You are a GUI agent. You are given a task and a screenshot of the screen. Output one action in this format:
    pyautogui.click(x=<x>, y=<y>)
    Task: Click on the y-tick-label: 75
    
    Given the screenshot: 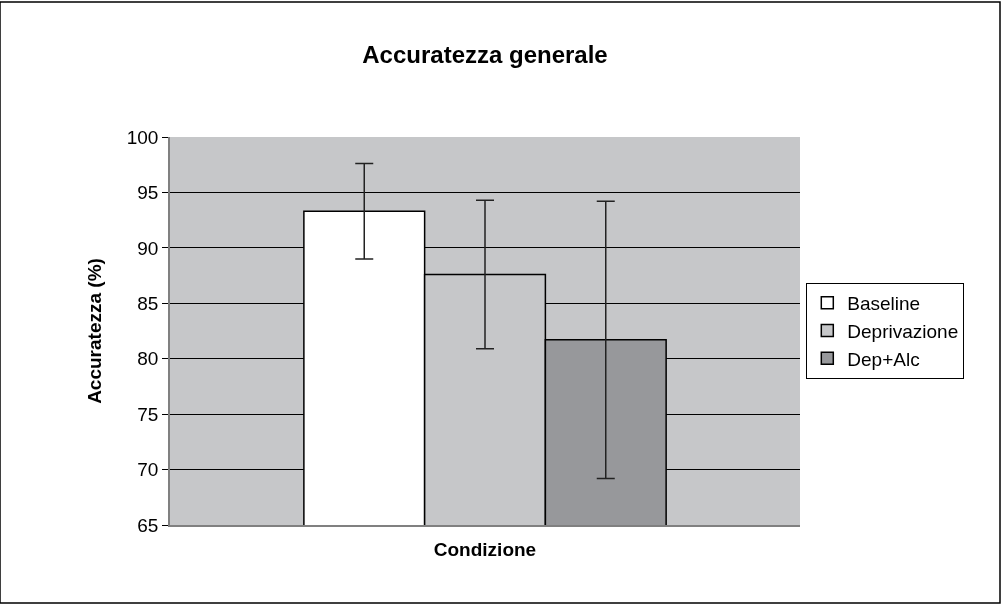 What is the action you would take?
    pyautogui.click(x=148, y=414)
    